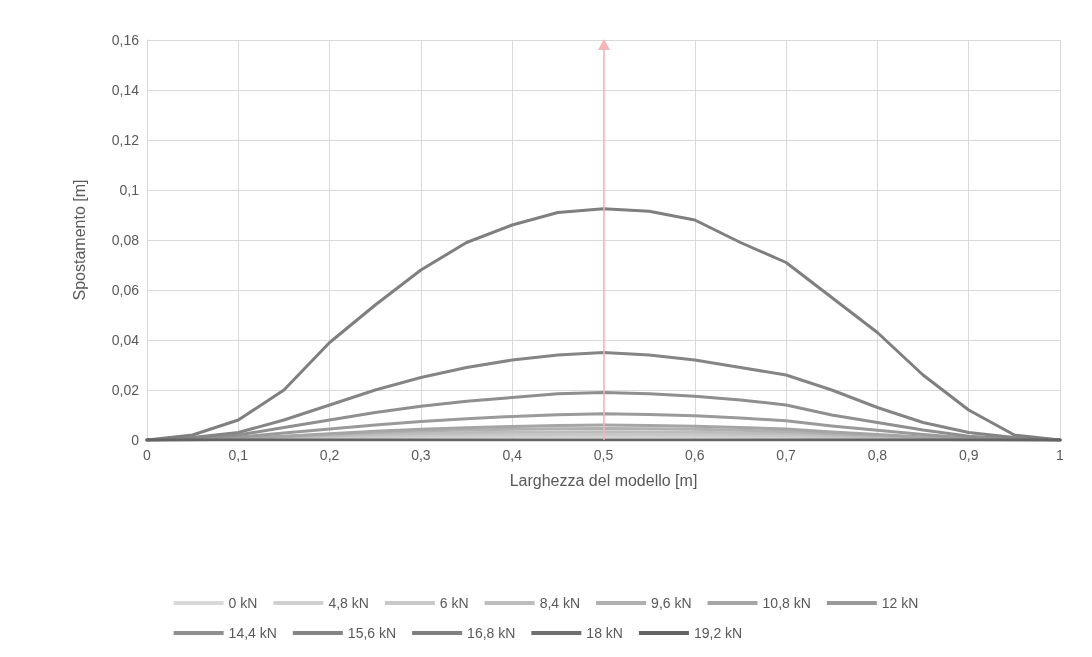 The height and width of the screenshot is (657, 1092). Describe the element at coordinates (125, 40) in the screenshot. I see `y-tick-label: 0,16` at that location.